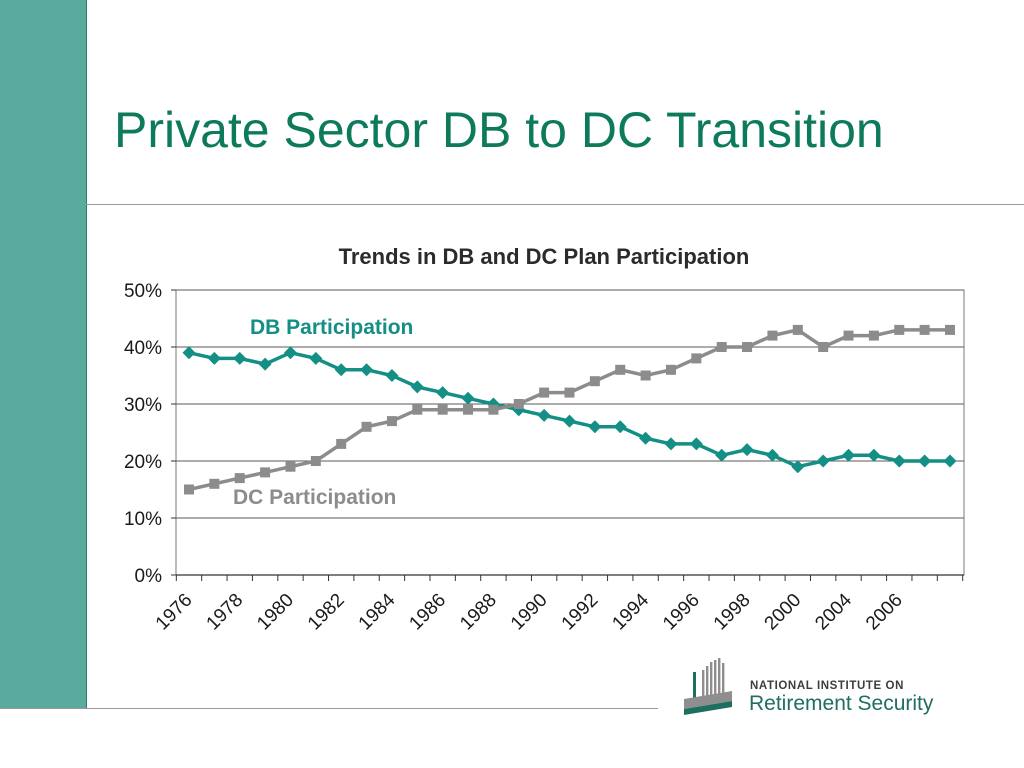 The image size is (1024, 768). What do you see at coordinates (43, 354) in the screenshot?
I see `left-accent-band` at bounding box center [43, 354].